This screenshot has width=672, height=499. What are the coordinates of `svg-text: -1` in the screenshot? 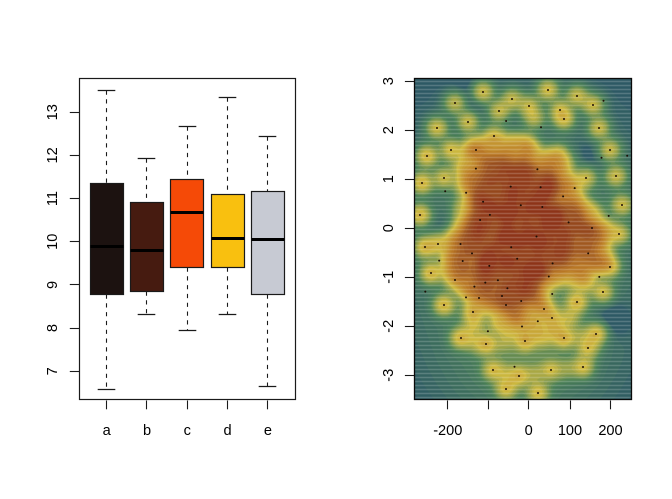 It's located at (389, 277).